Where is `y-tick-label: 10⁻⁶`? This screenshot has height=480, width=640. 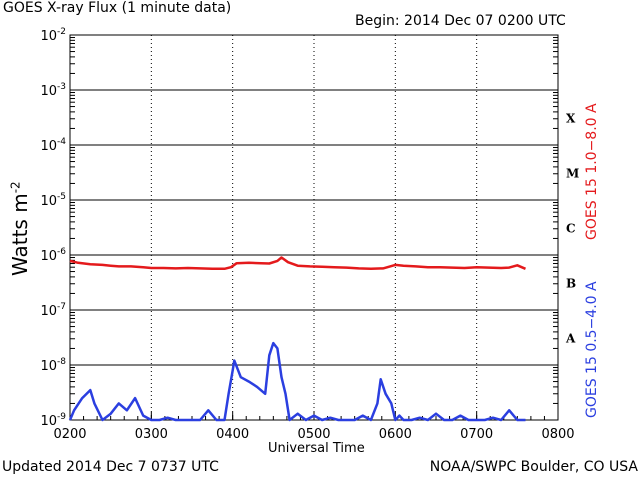
y-tick-label: 10⁻⁶ is located at coordinates (53, 255).